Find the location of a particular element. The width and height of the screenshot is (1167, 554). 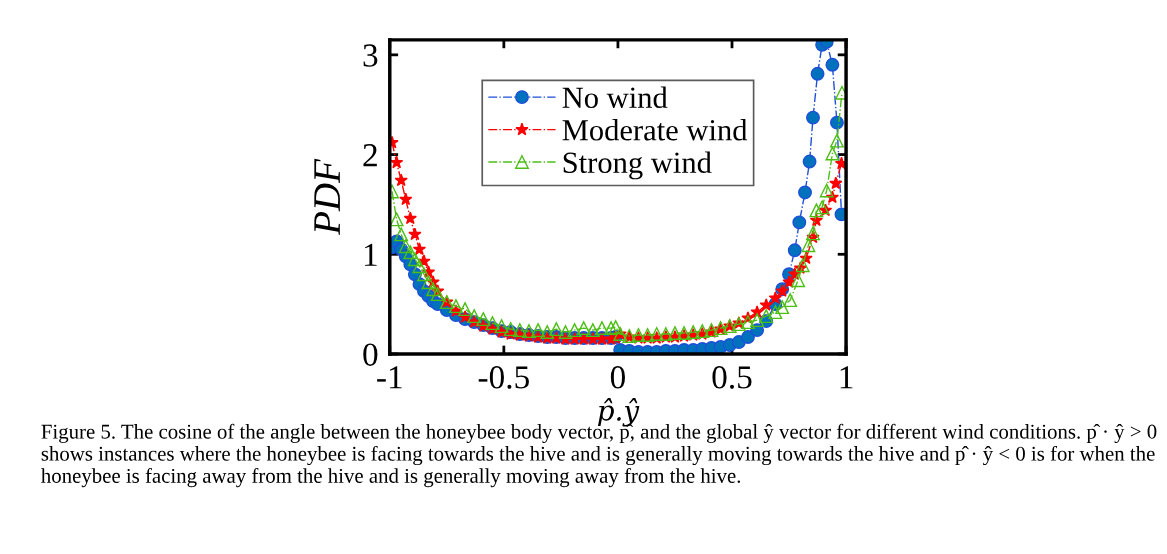

x-tick-label: -0.5 is located at coordinates (503, 377).